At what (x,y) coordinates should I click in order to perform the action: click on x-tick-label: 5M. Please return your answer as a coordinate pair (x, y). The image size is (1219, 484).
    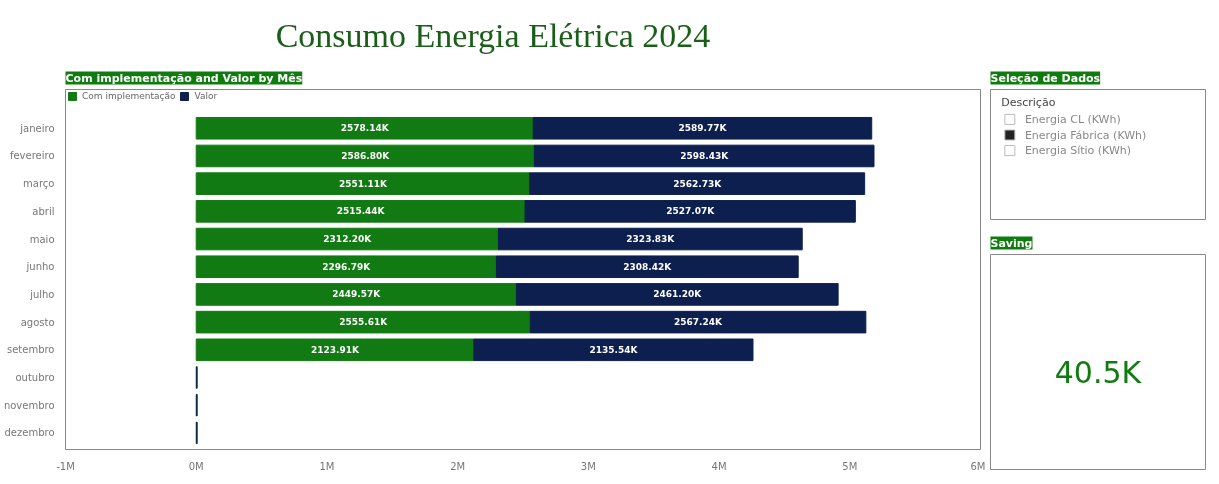
    Looking at the image, I should click on (850, 466).